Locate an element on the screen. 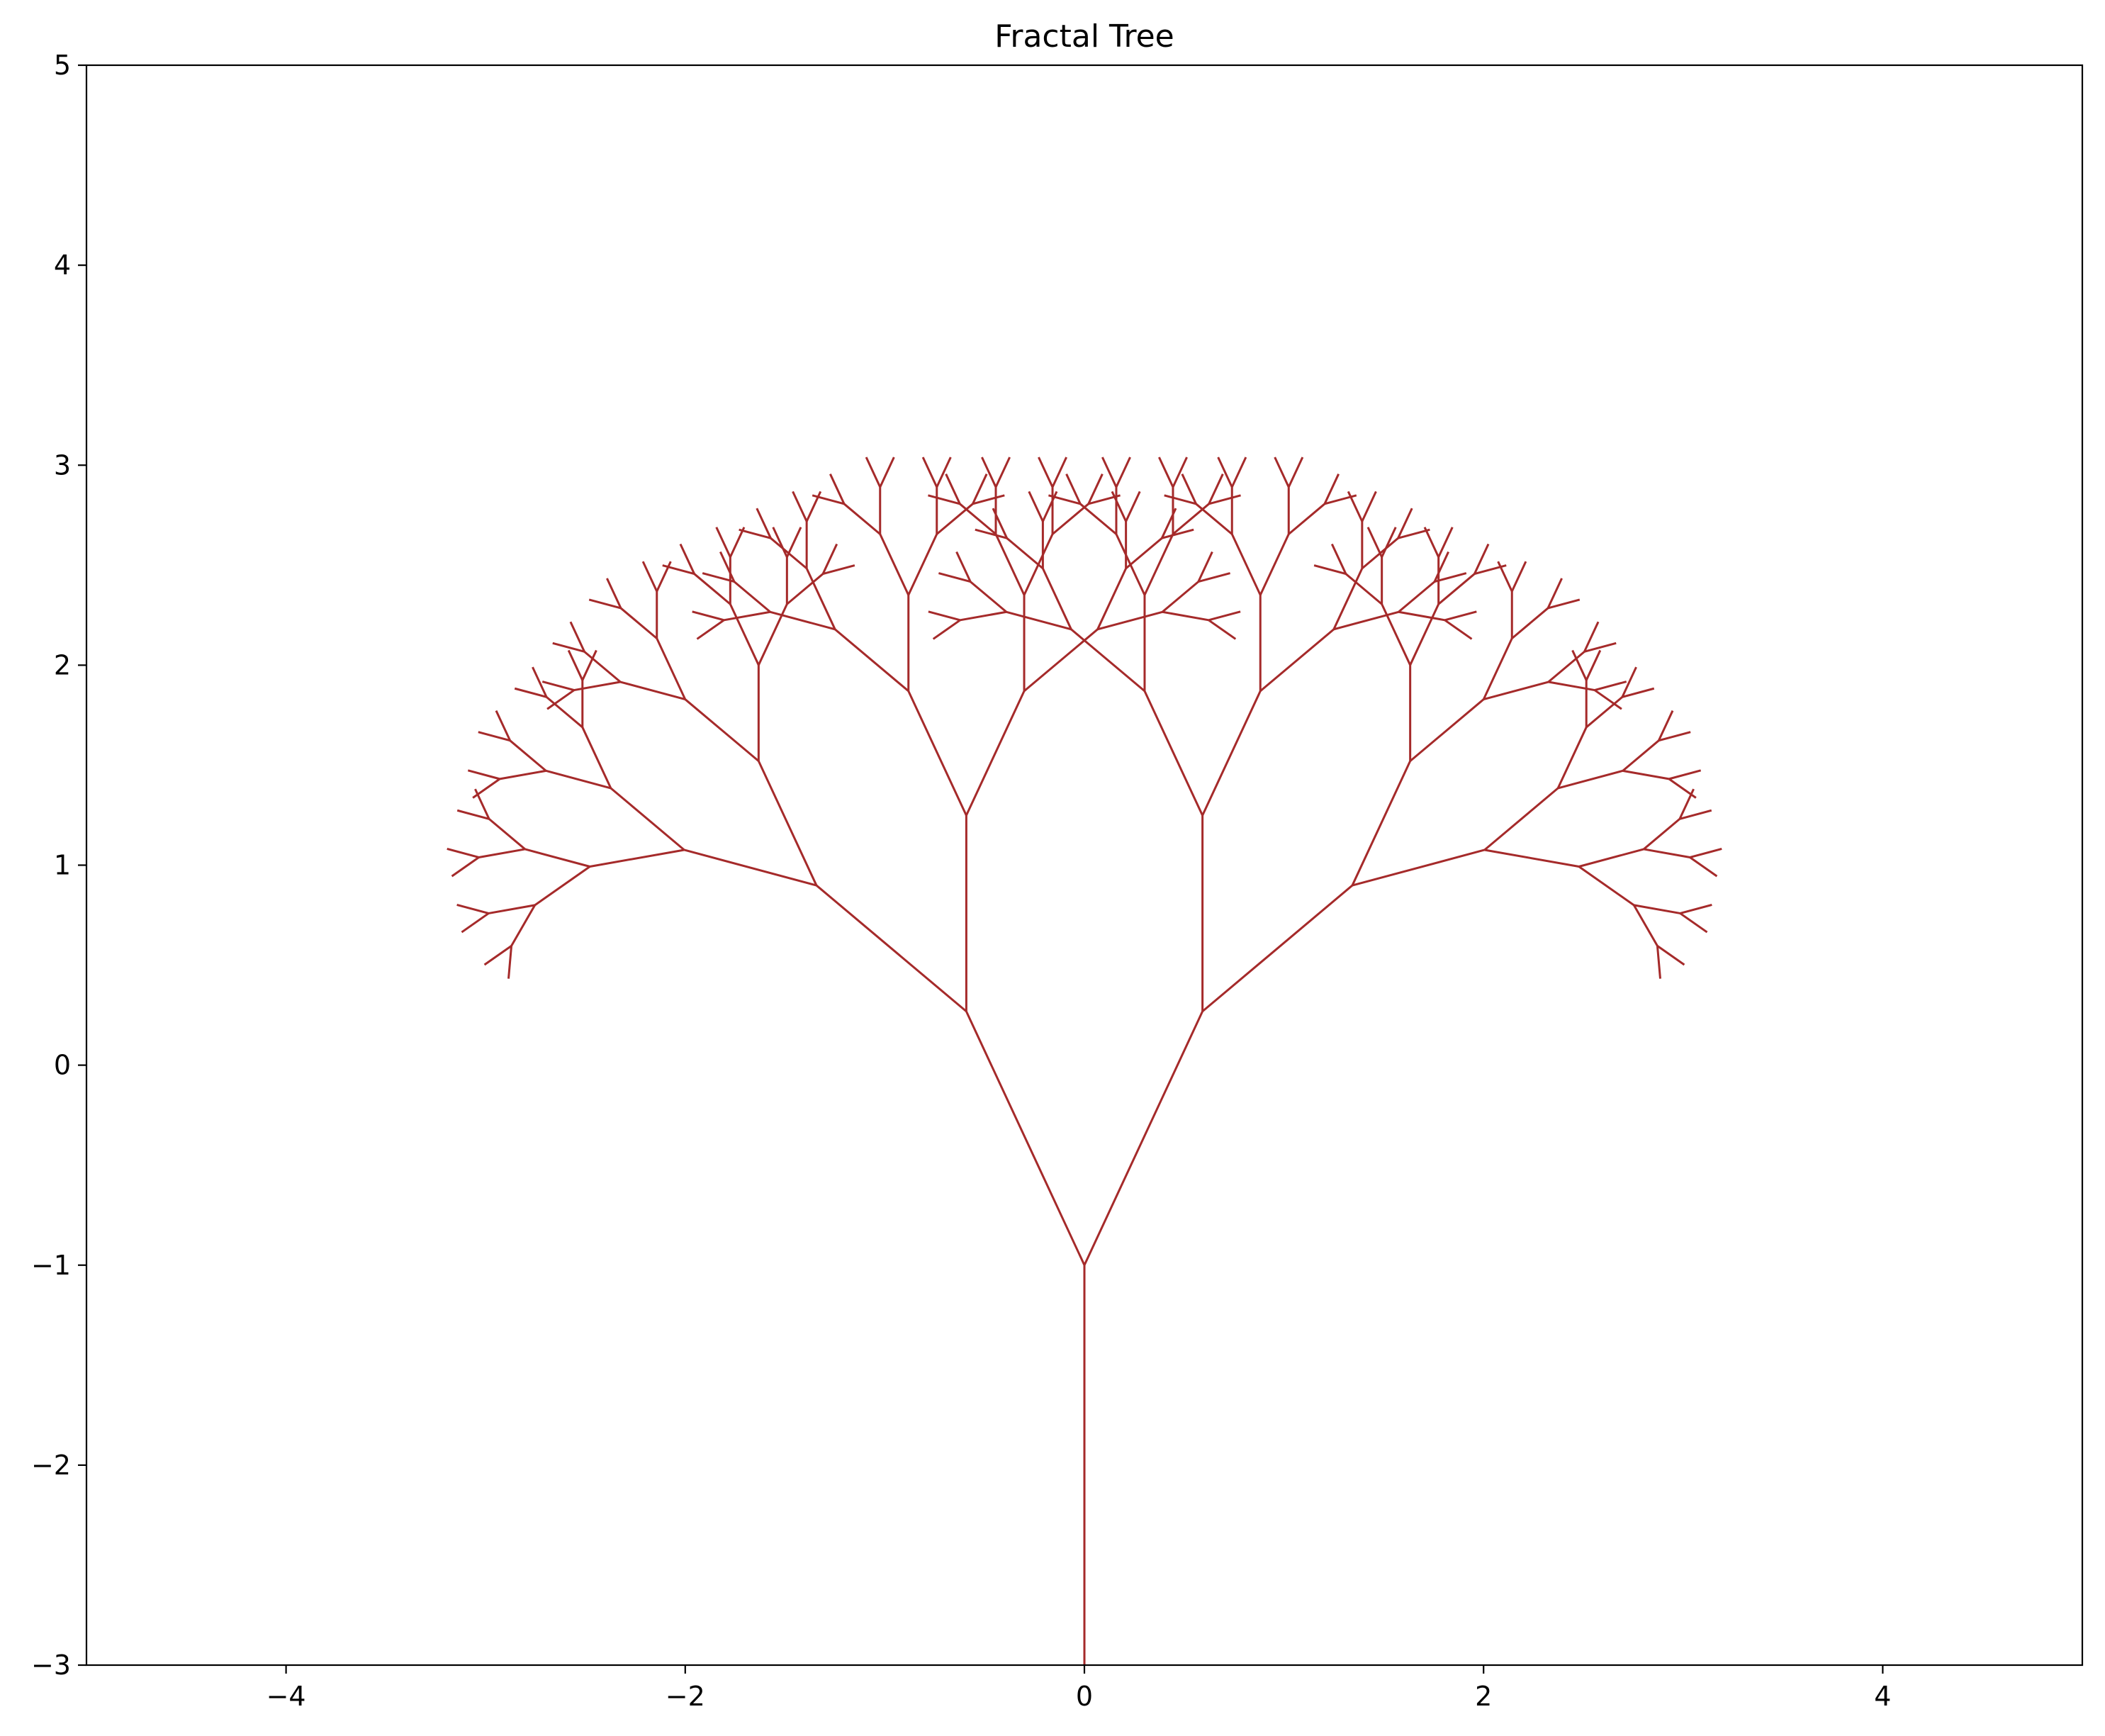 This screenshot has height=1736, width=2105. x-tick-label: 4 is located at coordinates (1883, 1696).